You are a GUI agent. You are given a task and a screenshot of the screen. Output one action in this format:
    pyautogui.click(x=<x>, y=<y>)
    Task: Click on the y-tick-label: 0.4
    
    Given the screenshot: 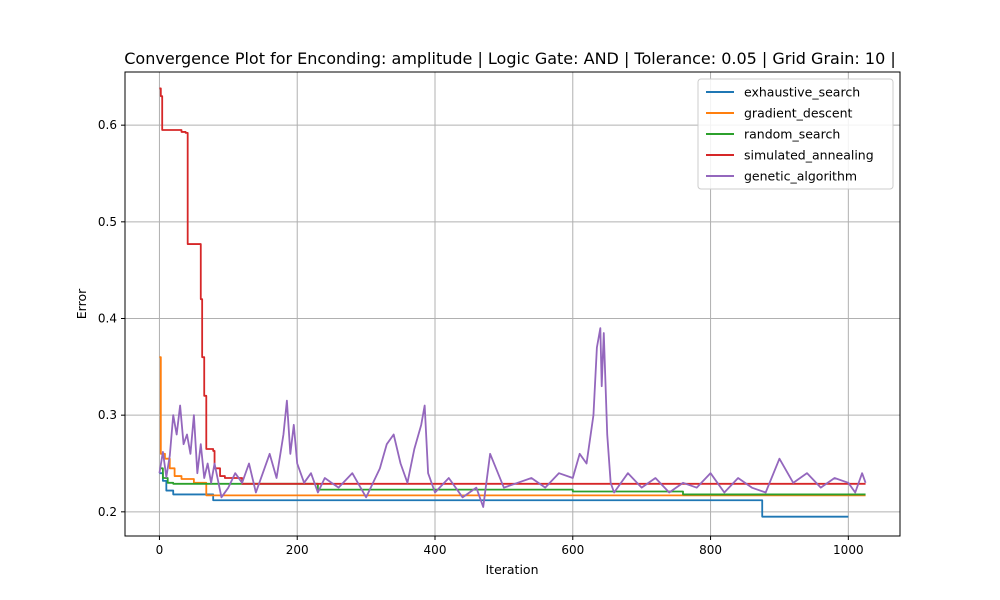 What is the action you would take?
    pyautogui.click(x=107, y=319)
    